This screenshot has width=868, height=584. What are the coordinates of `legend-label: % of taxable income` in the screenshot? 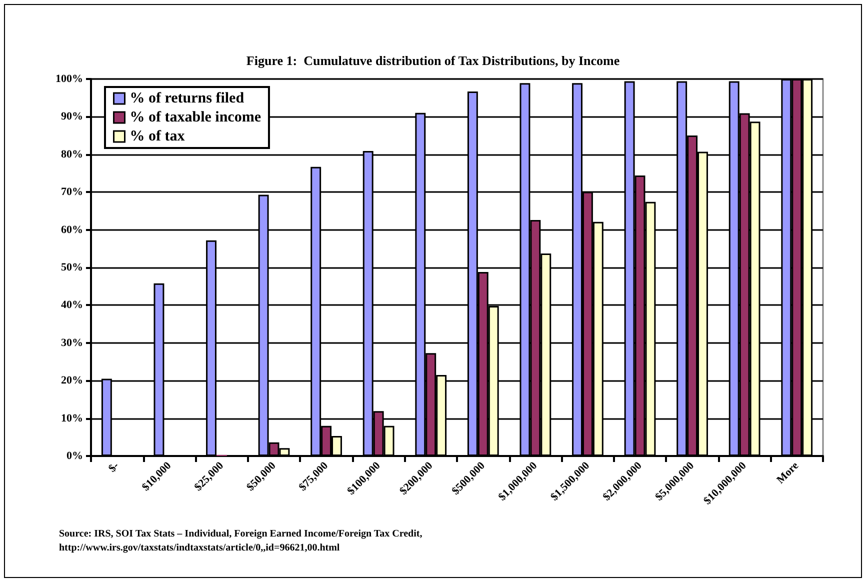 It's located at (196, 118).